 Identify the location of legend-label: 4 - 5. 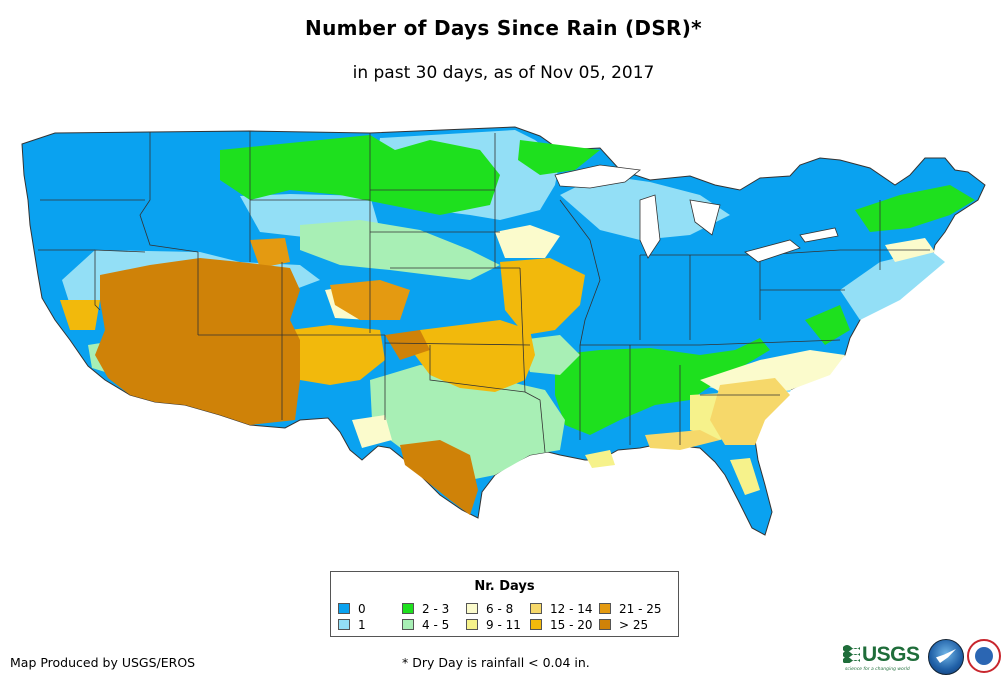
(436, 625).